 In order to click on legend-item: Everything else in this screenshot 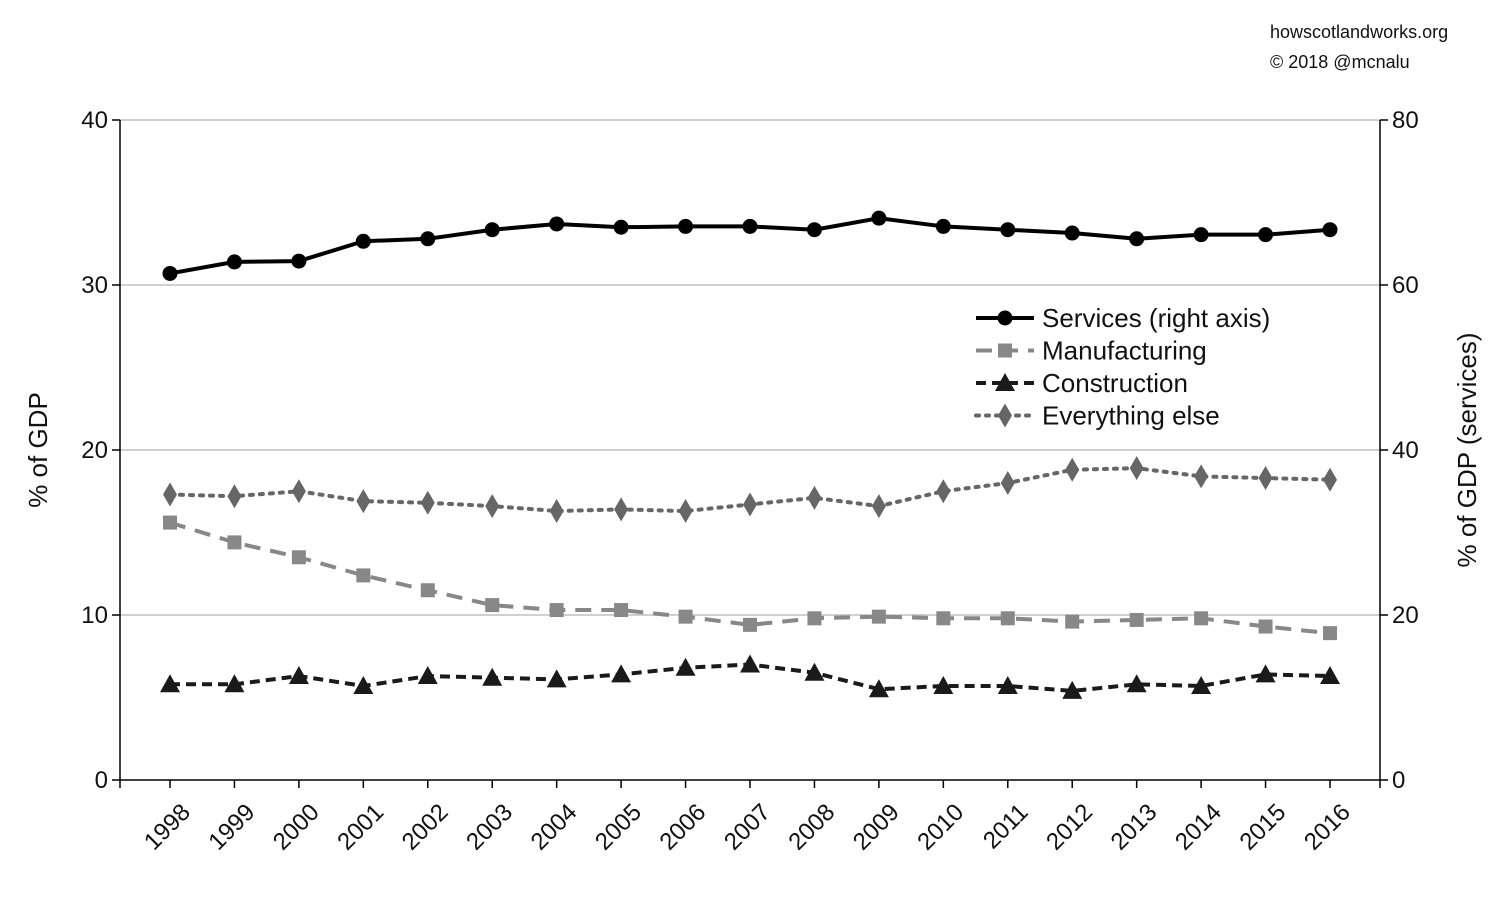, I will do `click(1097, 416)`.